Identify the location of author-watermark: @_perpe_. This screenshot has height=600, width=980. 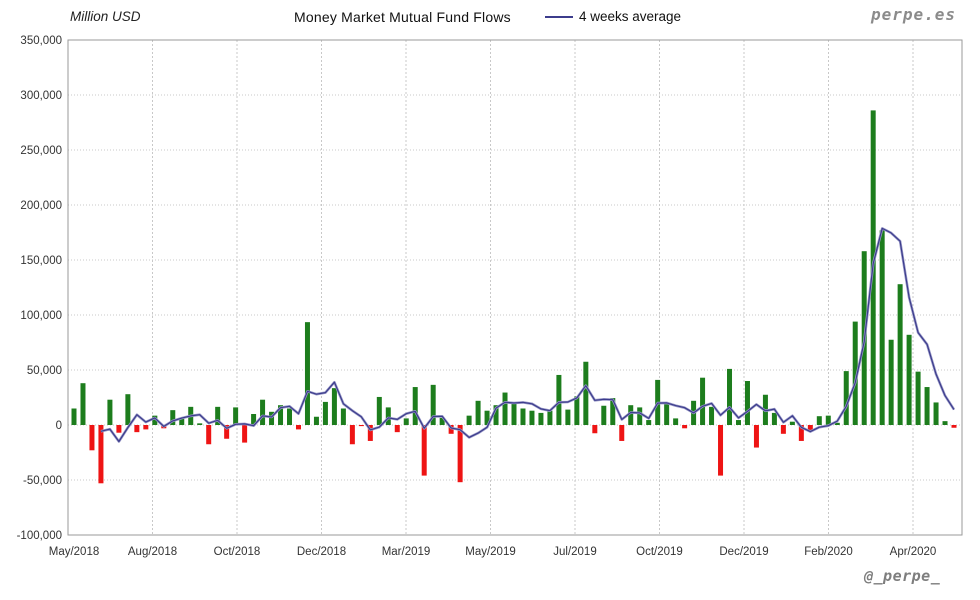
(902, 576).